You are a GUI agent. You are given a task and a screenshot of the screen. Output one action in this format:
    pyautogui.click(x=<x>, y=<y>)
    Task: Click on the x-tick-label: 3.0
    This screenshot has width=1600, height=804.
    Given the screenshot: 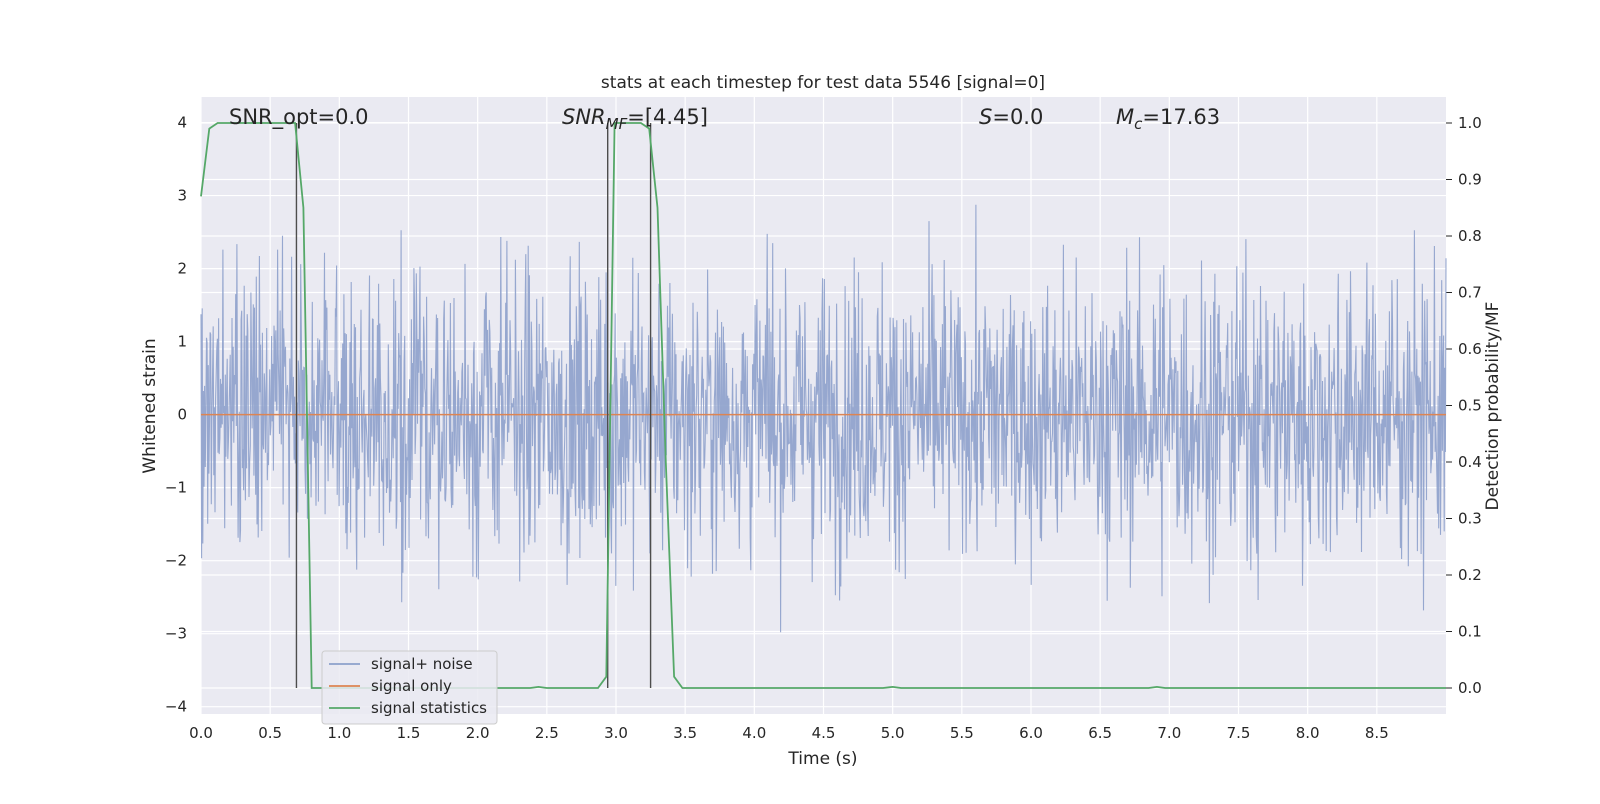 What is the action you would take?
    pyautogui.click(x=616, y=733)
    